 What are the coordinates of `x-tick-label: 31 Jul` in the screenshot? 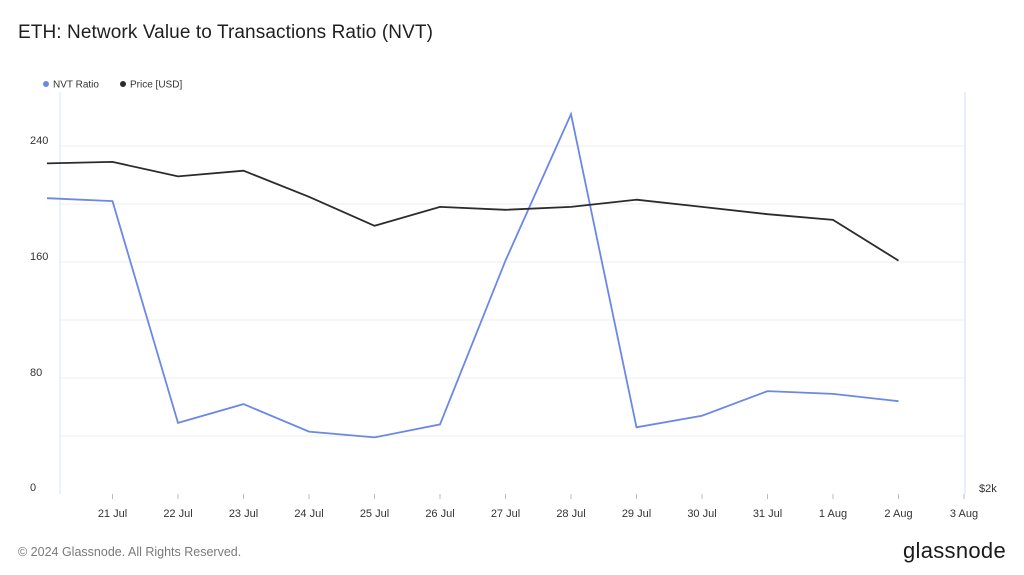 It's located at (767, 514).